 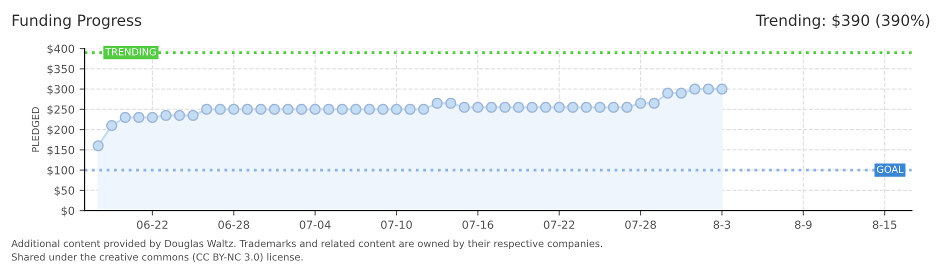 I want to click on x-tick-label: 07-10, so click(x=396, y=224).